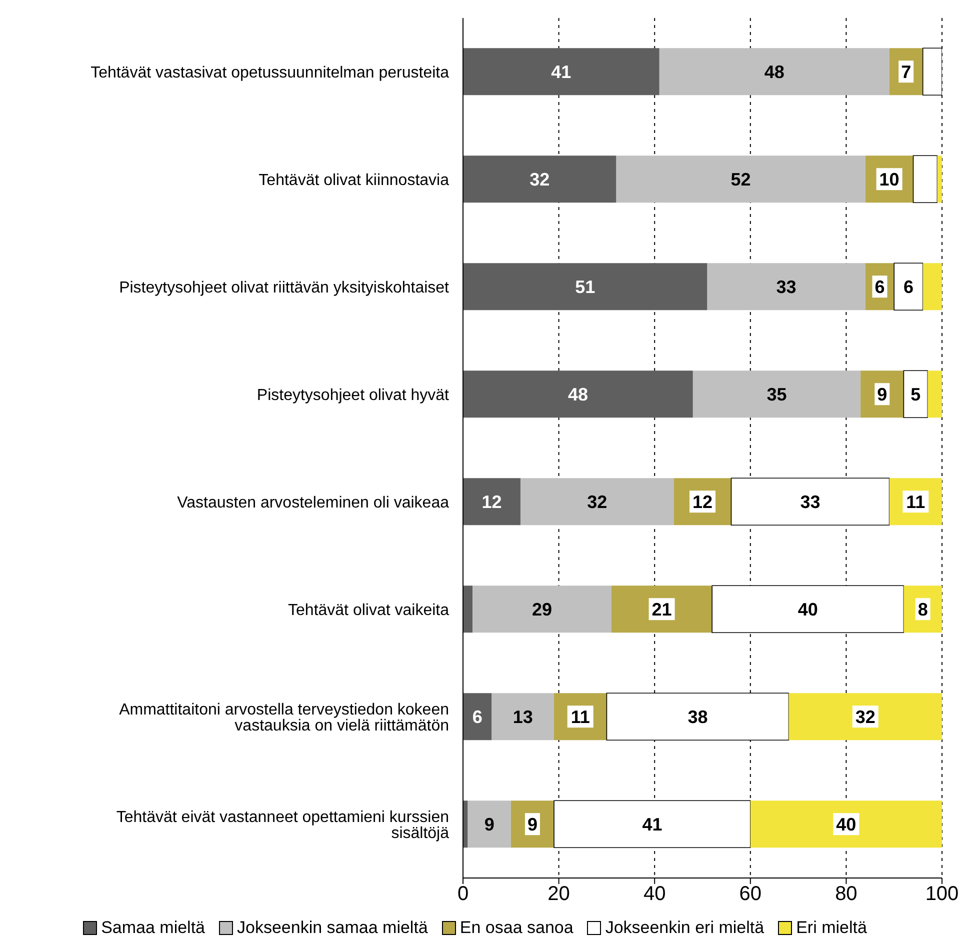  I want to click on data-label: 5, so click(915, 394).